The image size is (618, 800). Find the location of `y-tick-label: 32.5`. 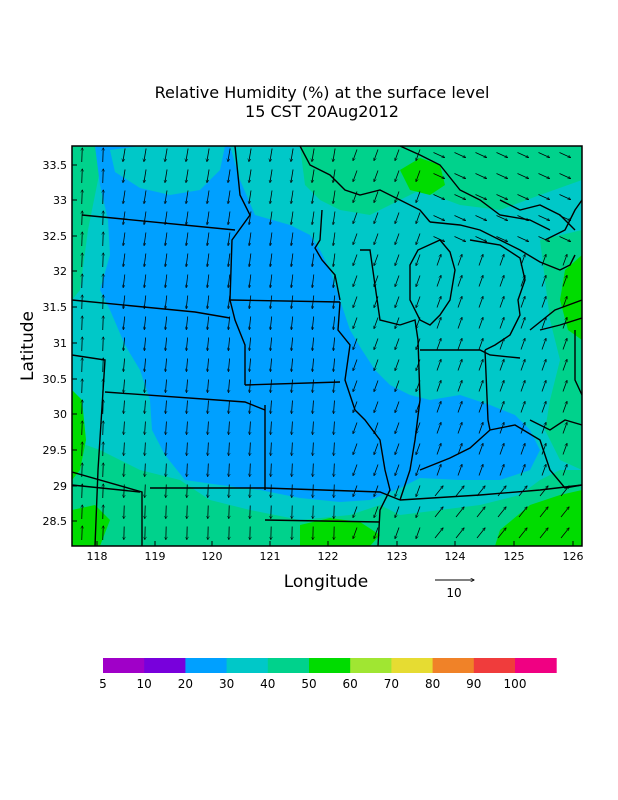

y-tick-label: 32.5 is located at coordinates (55, 236).